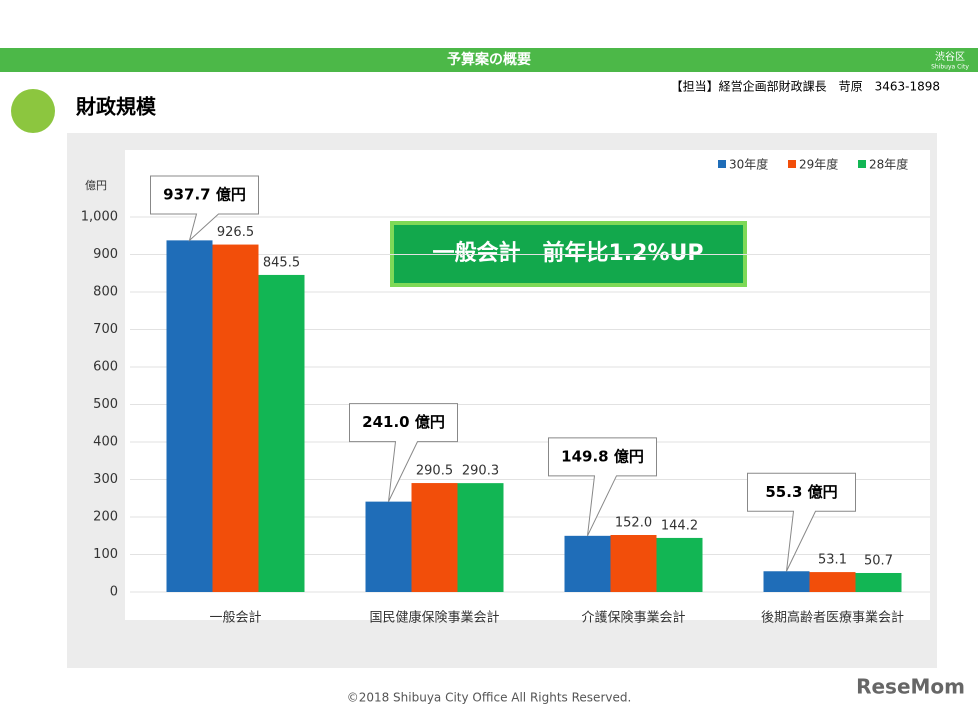 This screenshot has height=709, width=978. Describe the element at coordinates (633, 523) in the screenshot. I see `value-label: 152.0` at that location.